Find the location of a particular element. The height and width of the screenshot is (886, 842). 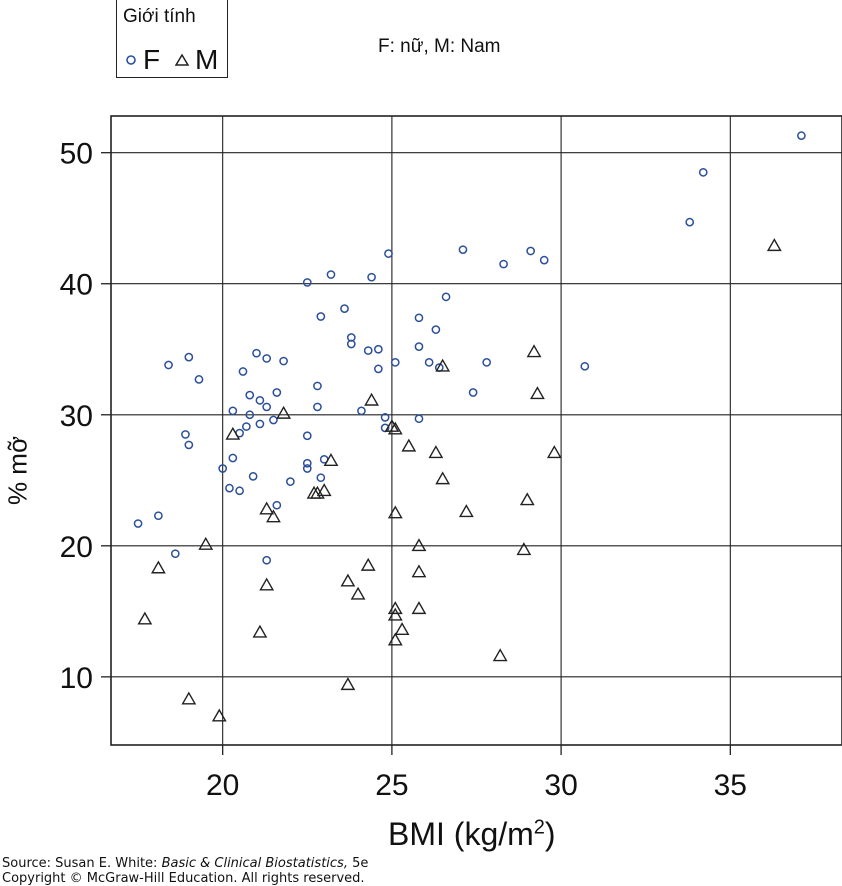

y-tick-label: 10 is located at coordinates (76, 678).